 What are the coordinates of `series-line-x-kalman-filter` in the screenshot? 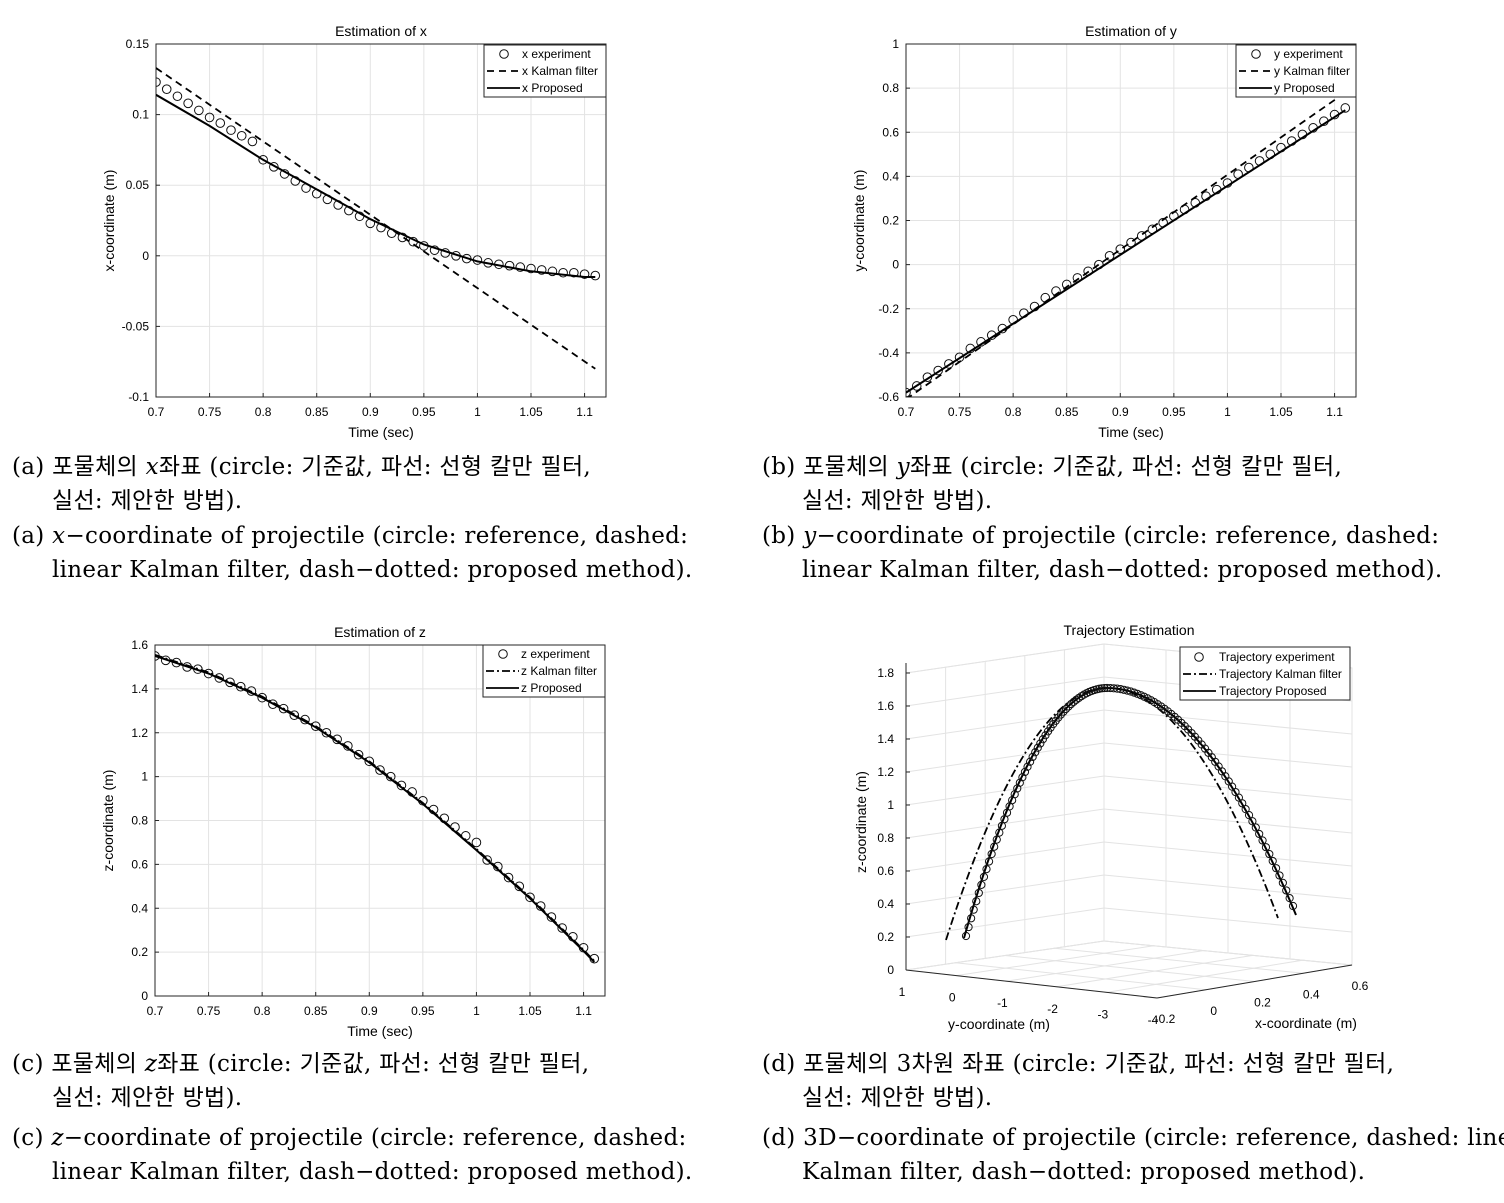 It's located at (376, 218).